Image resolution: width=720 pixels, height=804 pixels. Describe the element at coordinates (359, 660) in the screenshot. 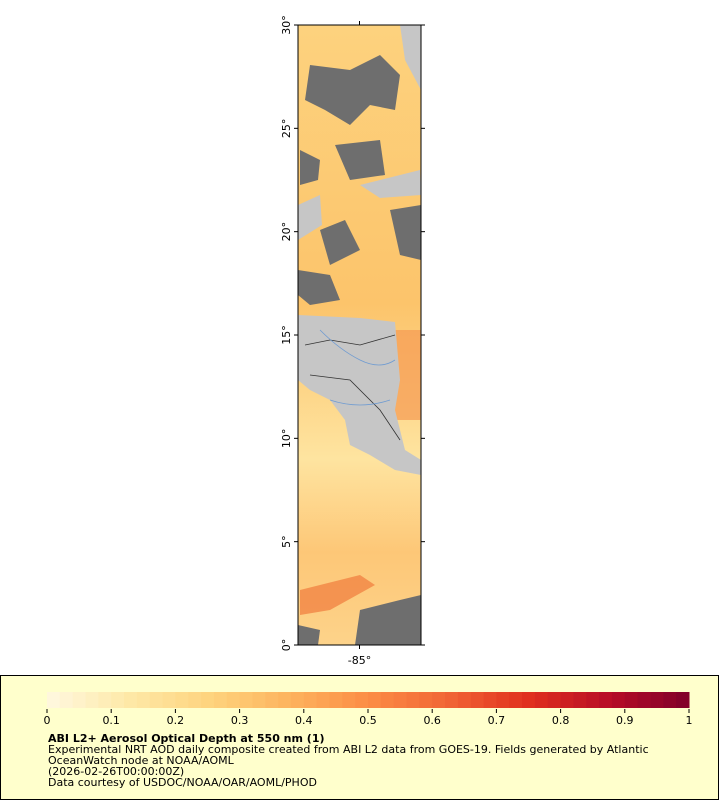

I see `x-tick-label: -85°` at that location.